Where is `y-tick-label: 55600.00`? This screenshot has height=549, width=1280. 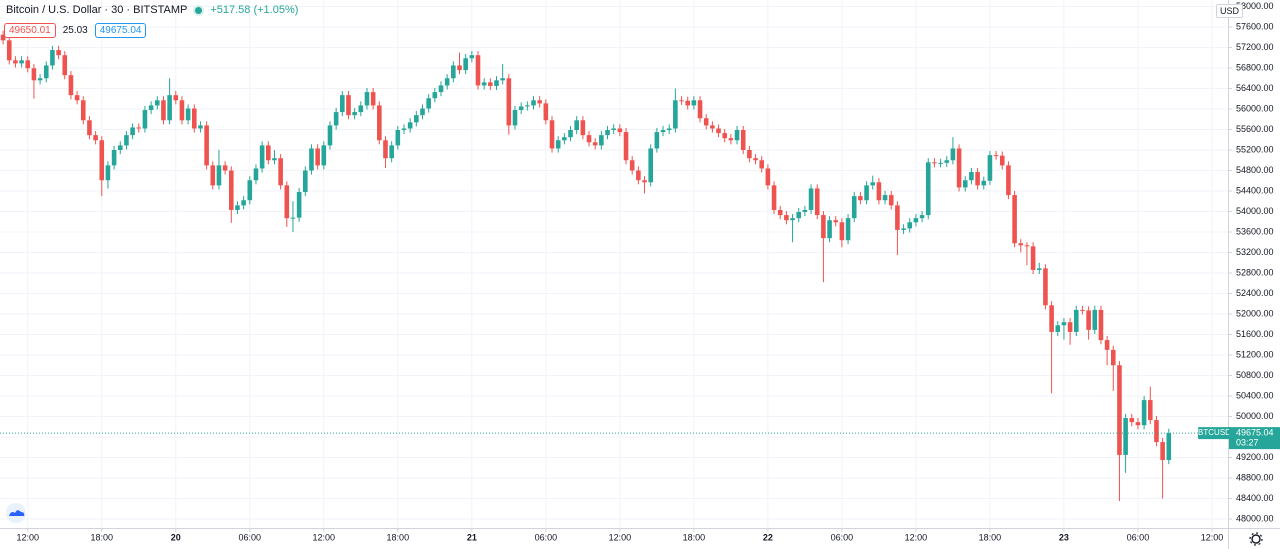 y-tick-label: 55600.00 is located at coordinates (1255, 129).